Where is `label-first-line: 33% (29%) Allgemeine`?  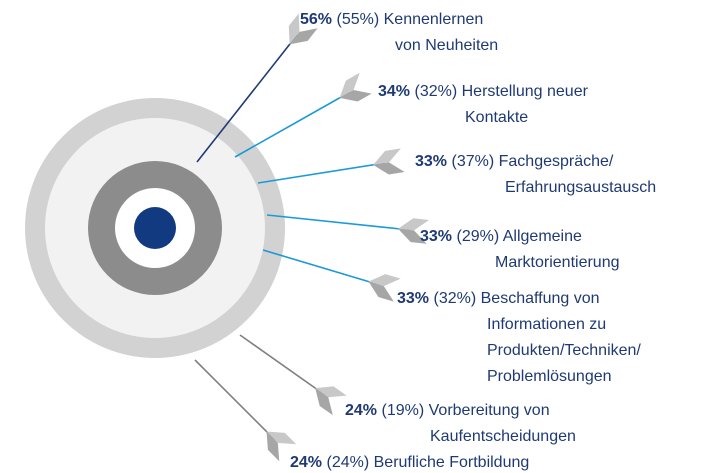 label-first-line: 33% (29%) Allgemeine is located at coordinates (501, 236).